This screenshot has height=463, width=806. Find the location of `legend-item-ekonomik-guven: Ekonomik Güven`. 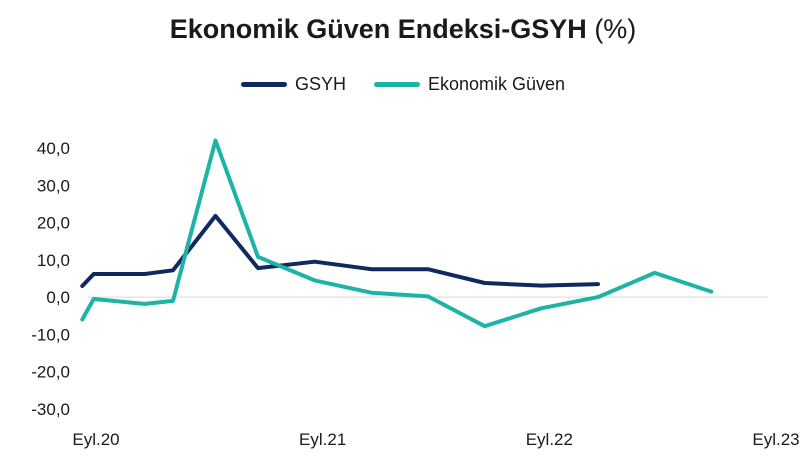

legend-item-ekonomik-guven: Ekonomik Güven is located at coordinates (469, 84).